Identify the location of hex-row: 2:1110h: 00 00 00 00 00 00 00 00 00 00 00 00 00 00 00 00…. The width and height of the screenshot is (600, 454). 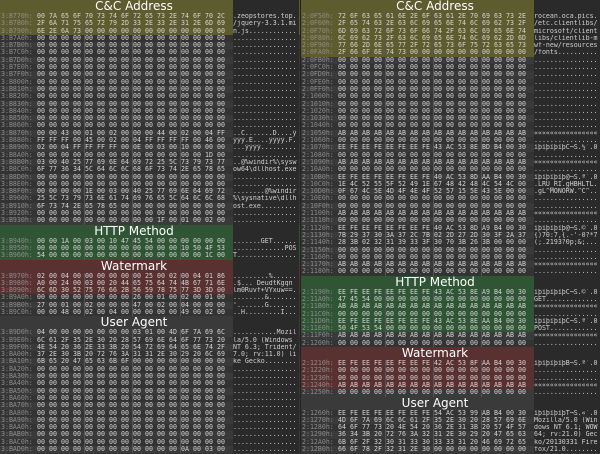
(450, 221).